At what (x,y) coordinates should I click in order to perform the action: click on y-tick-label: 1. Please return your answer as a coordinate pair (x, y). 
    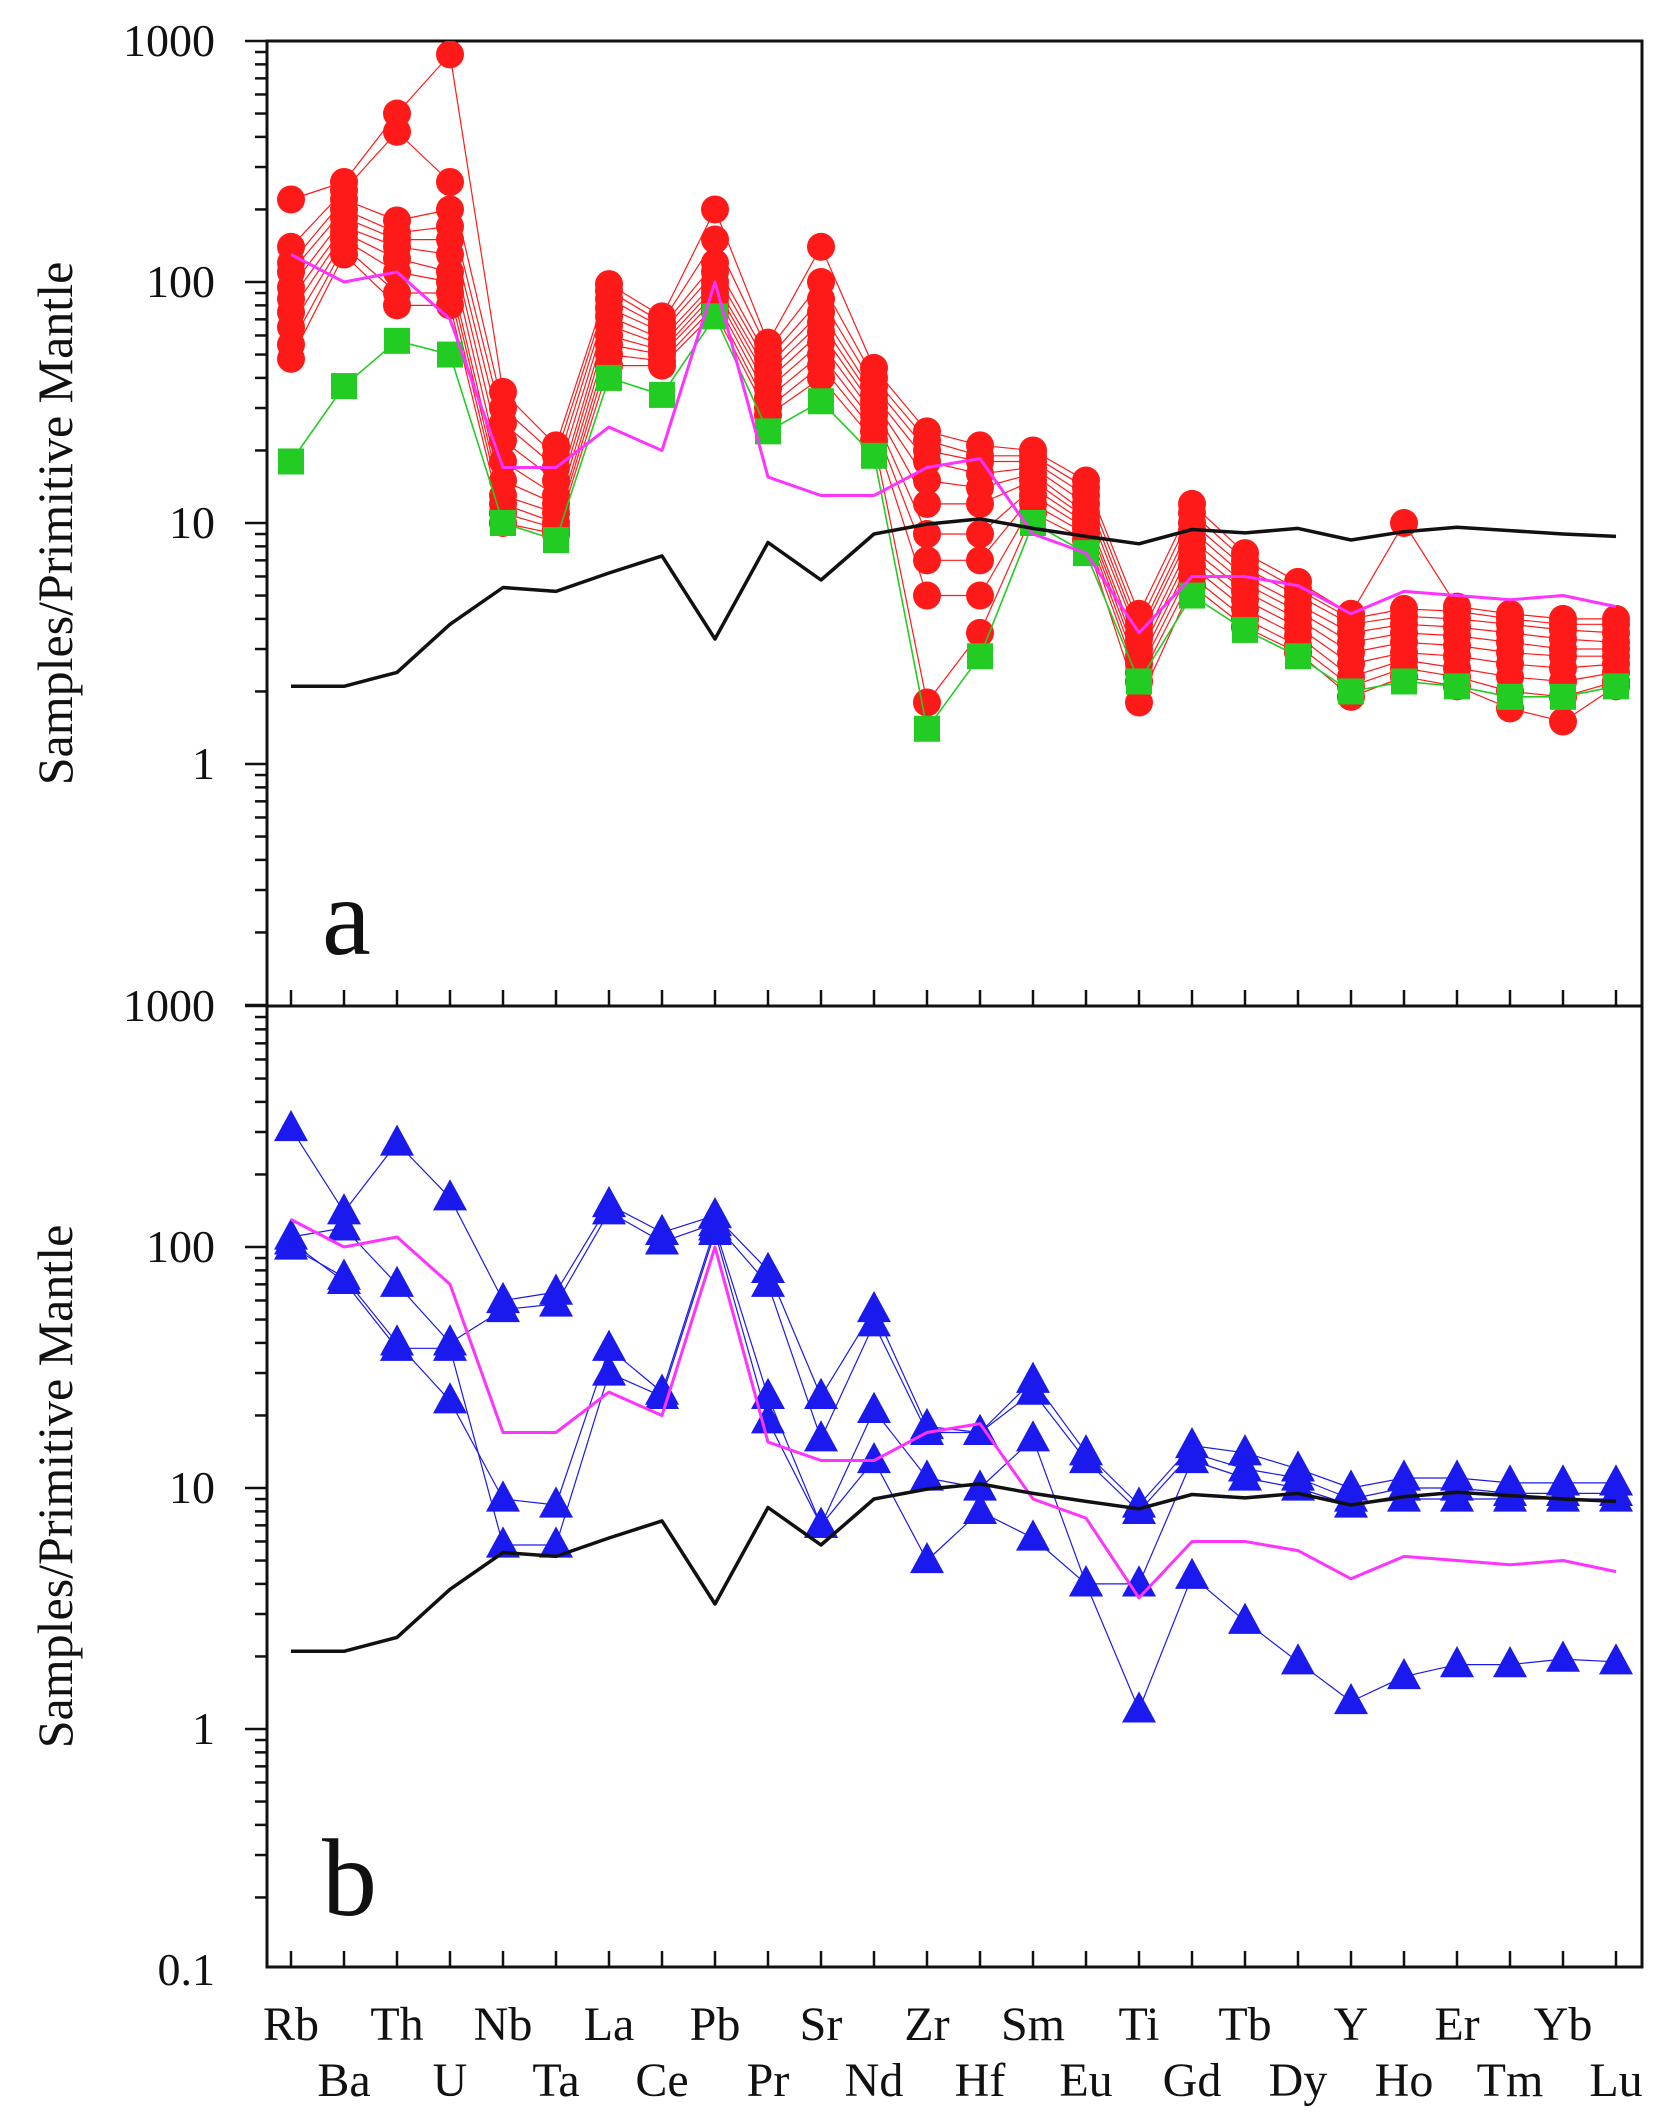
    Looking at the image, I should click on (203, 763).